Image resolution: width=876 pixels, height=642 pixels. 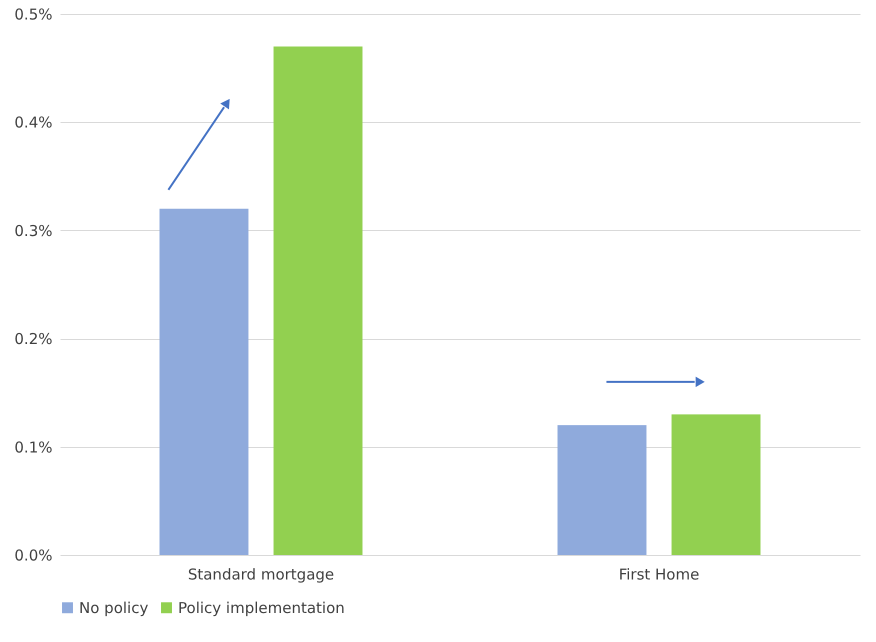 What do you see at coordinates (33, 339) in the screenshot?
I see `y-tick-label: 0.2%` at bounding box center [33, 339].